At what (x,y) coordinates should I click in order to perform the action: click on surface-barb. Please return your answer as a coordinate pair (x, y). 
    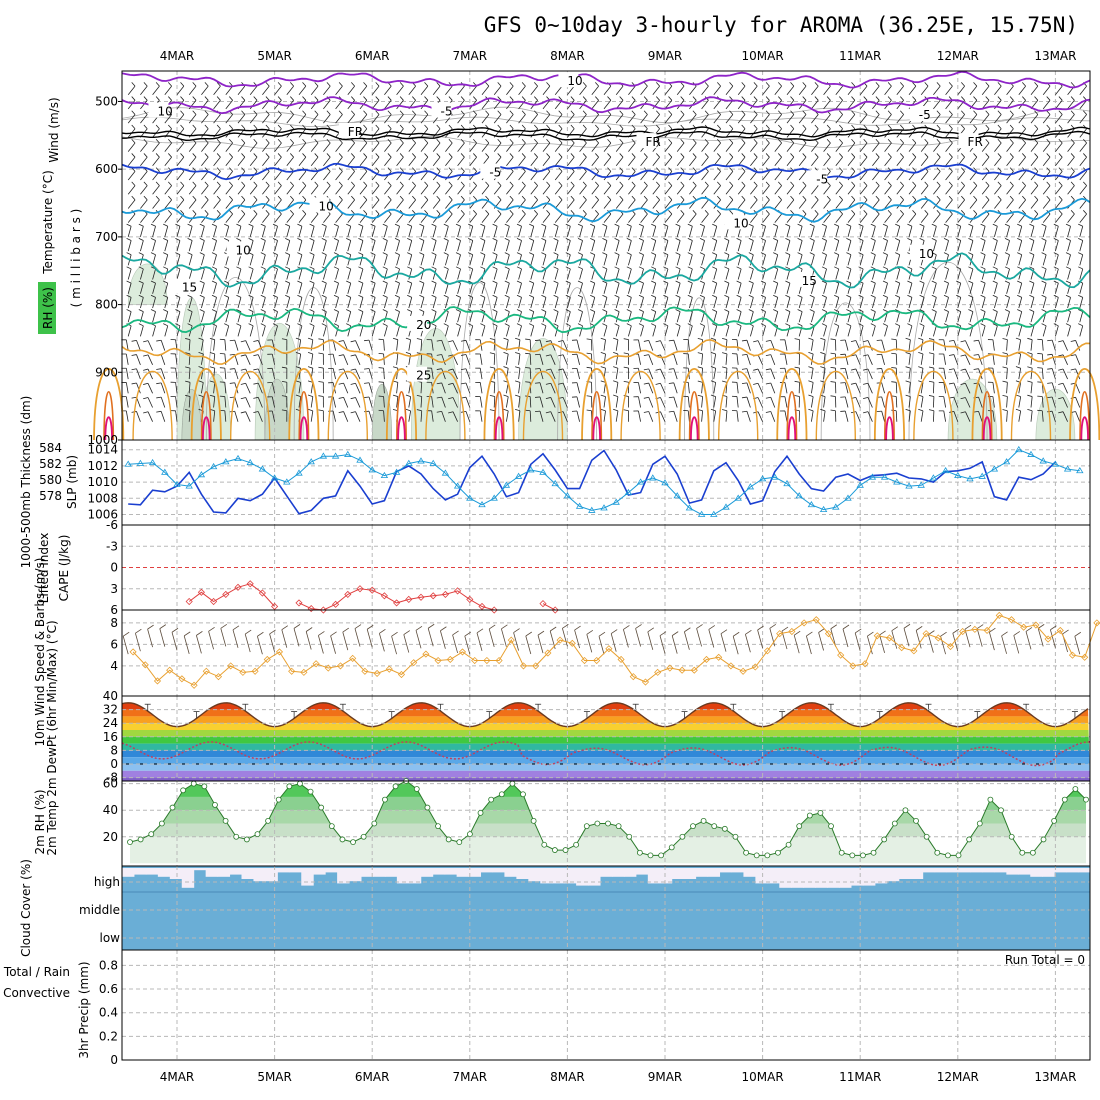
    Looking at the image, I should click on (186, 644).